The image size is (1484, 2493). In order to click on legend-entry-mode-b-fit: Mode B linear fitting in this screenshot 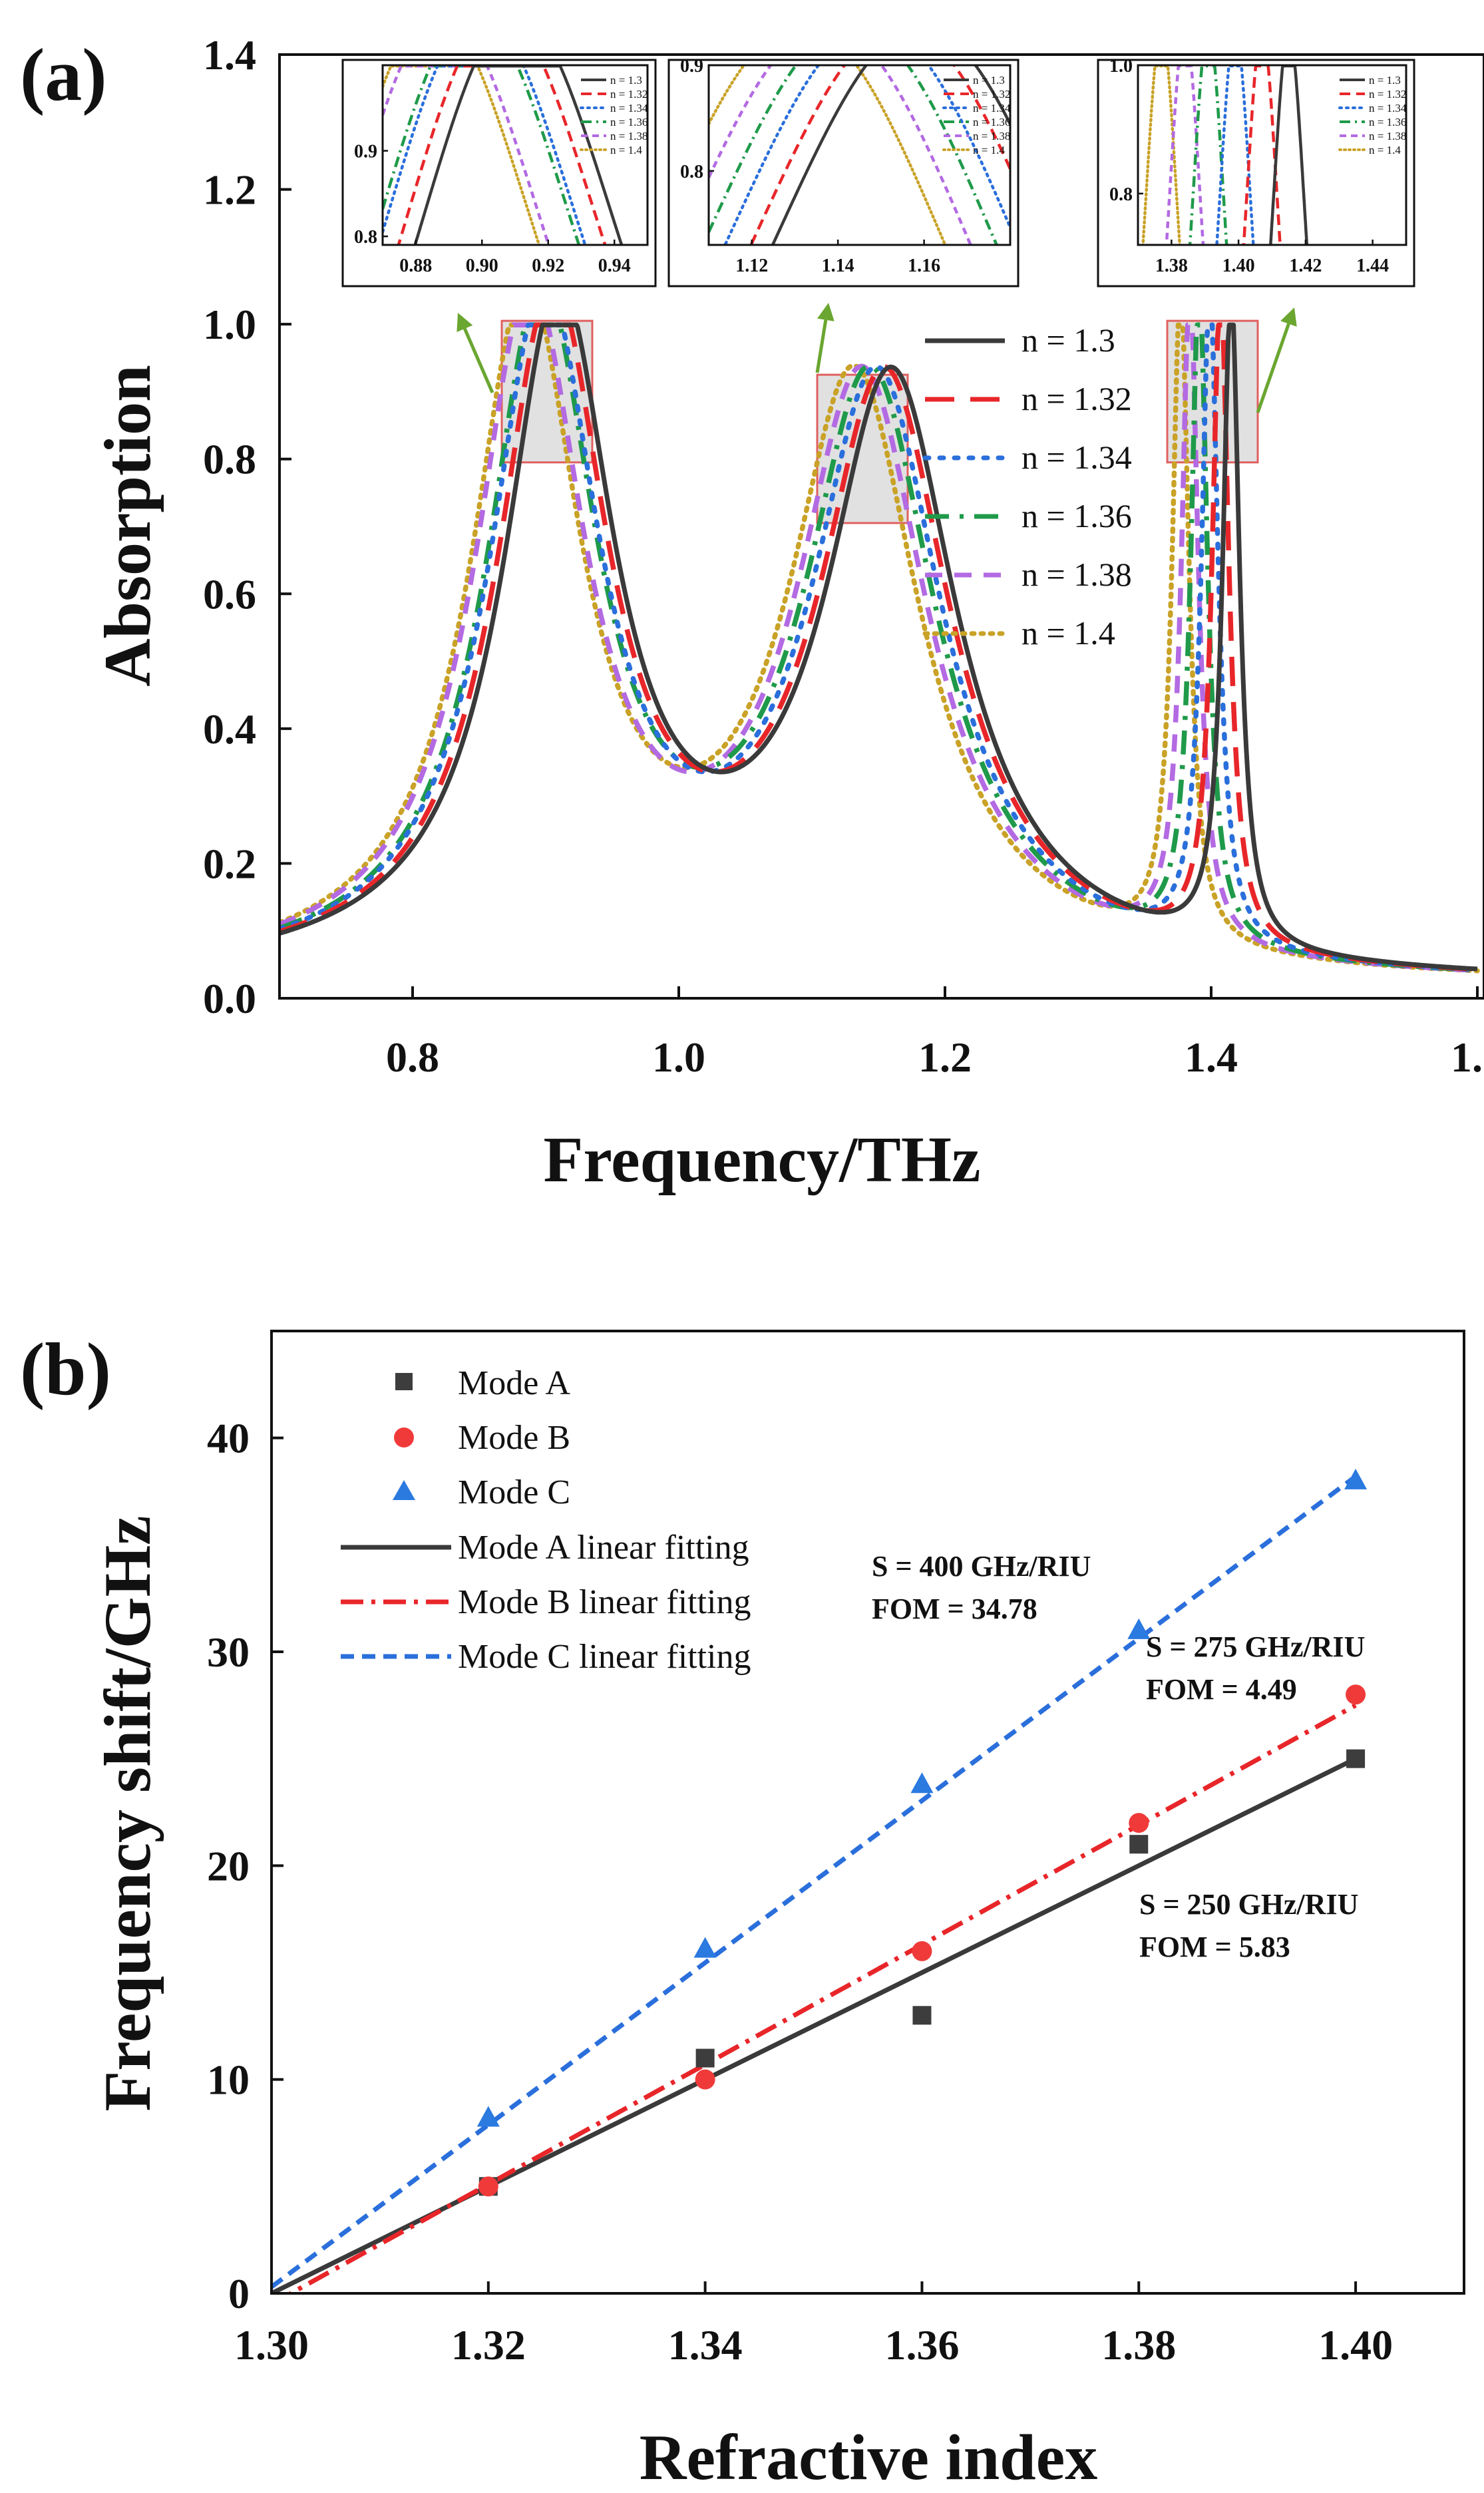, I will do `click(546, 1602)`.